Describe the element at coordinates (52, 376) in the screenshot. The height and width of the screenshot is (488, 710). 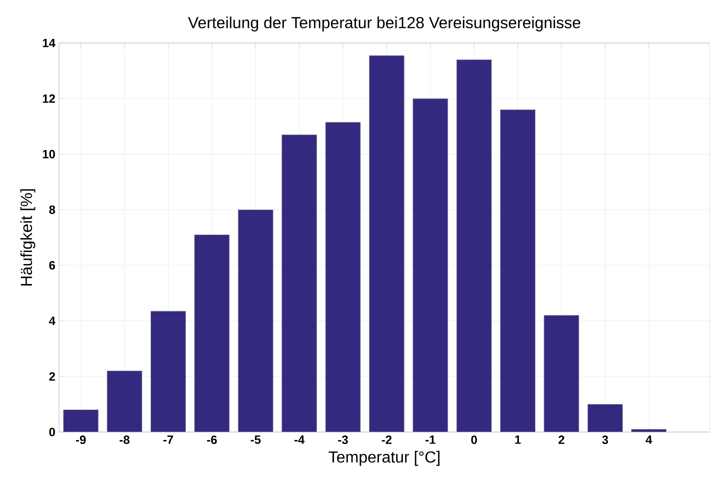
I see `y-tick-label: 2` at that location.